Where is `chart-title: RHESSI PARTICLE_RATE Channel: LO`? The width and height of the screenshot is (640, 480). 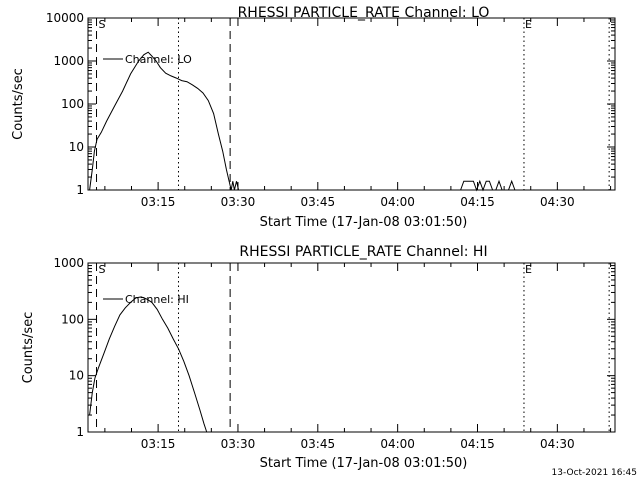
chart-title: RHESSI PARTICLE_RATE Channel: LO is located at coordinates (364, 13).